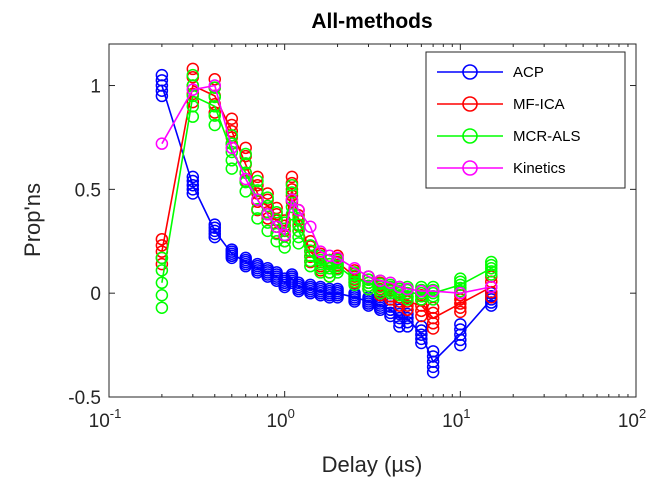  Describe the element at coordinates (509, 136) in the screenshot. I see `legend-item: MCR-ALS` at that location.